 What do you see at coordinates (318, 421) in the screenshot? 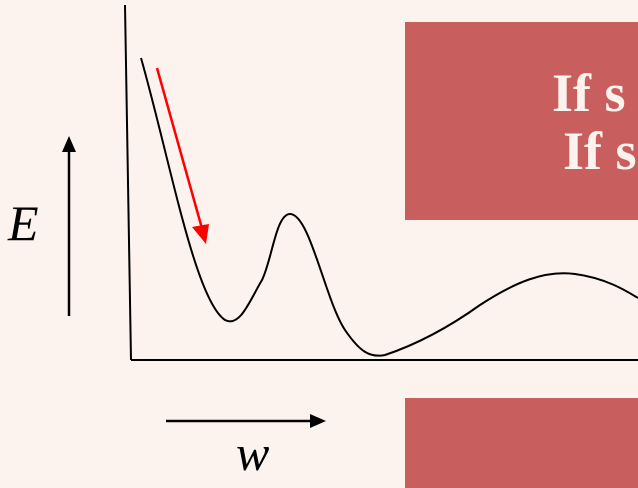
I see `w-direction-arrowhead` at bounding box center [318, 421].